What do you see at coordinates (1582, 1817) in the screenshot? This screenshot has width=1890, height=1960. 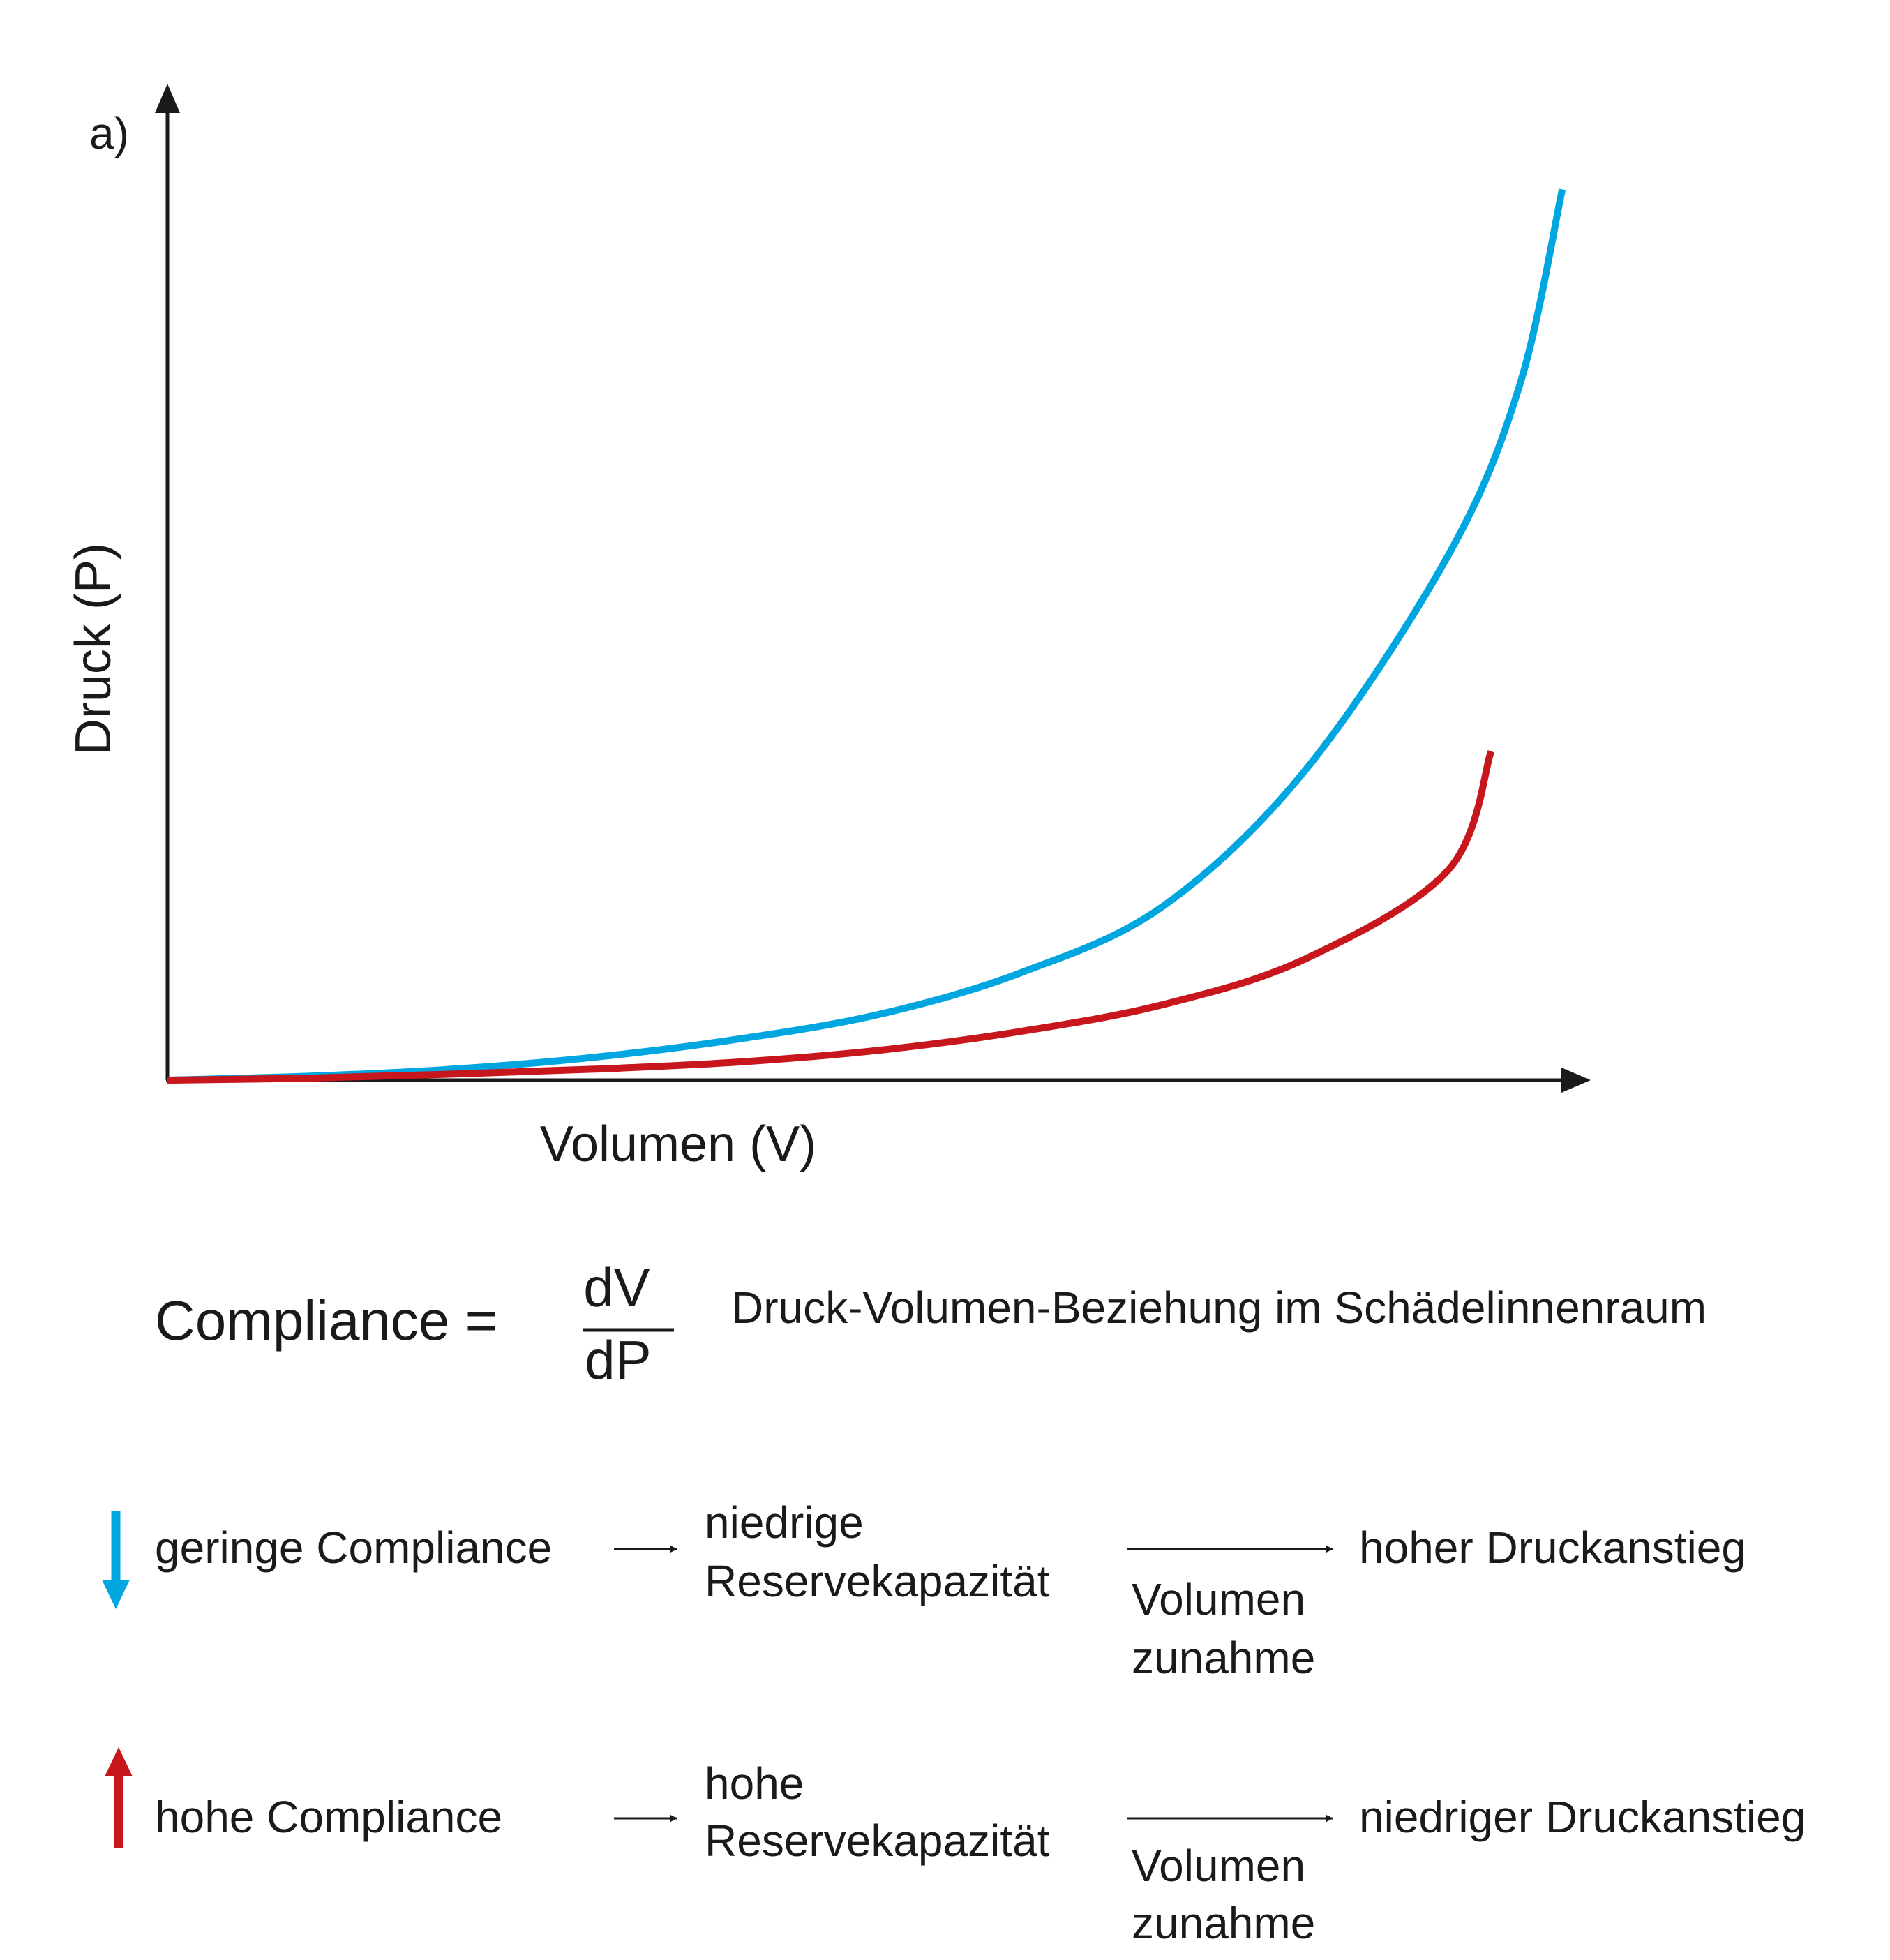 I see `row2-result: niedriger Druckanstieg` at bounding box center [1582, 1817].